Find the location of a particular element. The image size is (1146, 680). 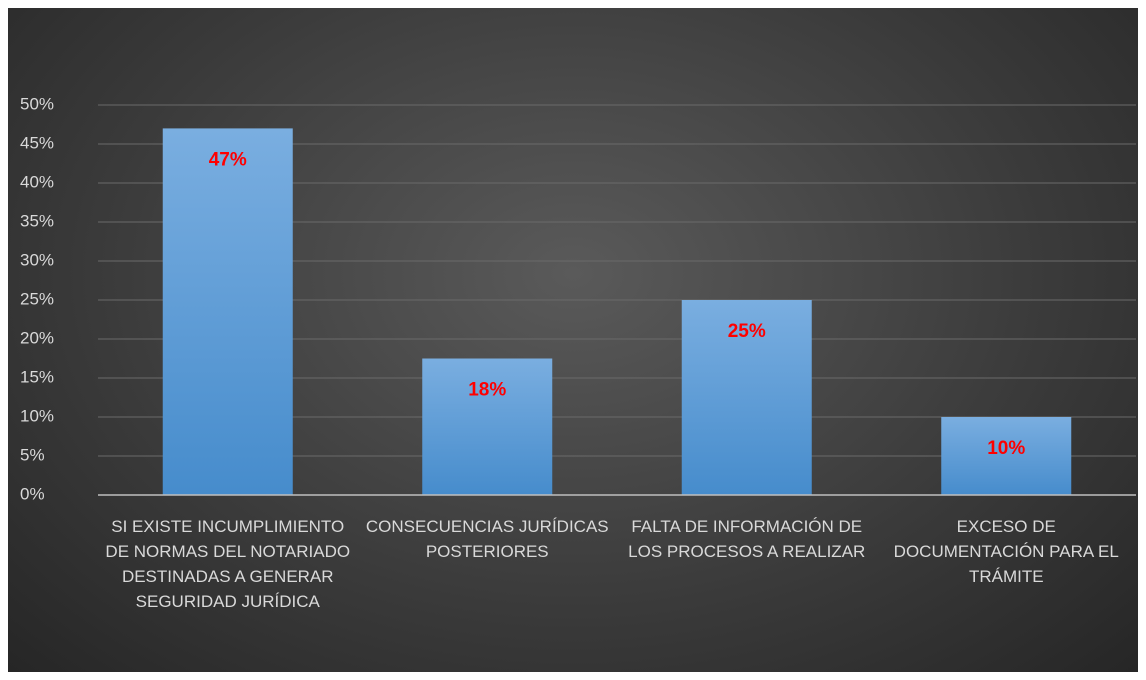

y-tick-label: 15% is located at coordinates (37, 376).